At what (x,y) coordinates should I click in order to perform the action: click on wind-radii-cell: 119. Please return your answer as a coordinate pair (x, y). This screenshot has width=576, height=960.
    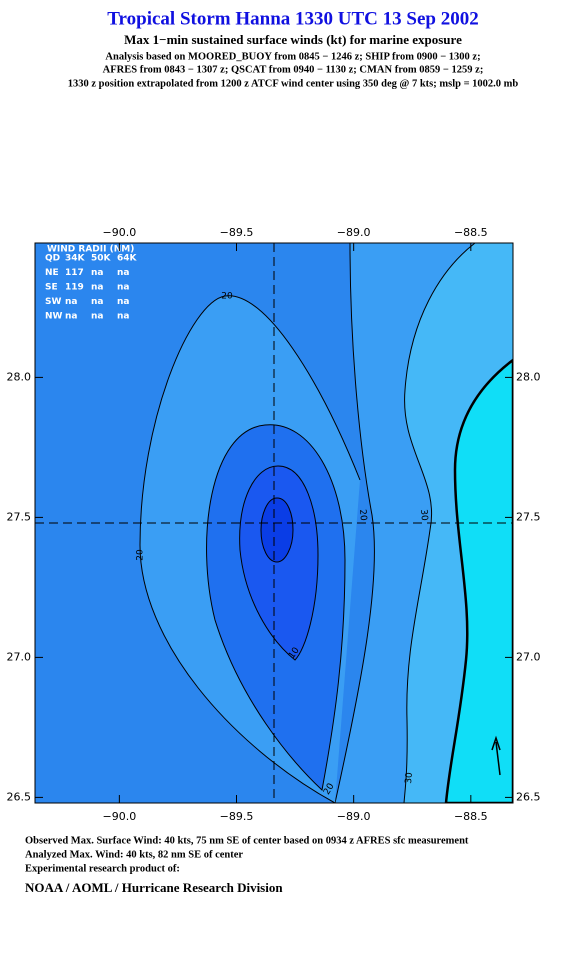
    Looking at the image, I should click on (74, 288).